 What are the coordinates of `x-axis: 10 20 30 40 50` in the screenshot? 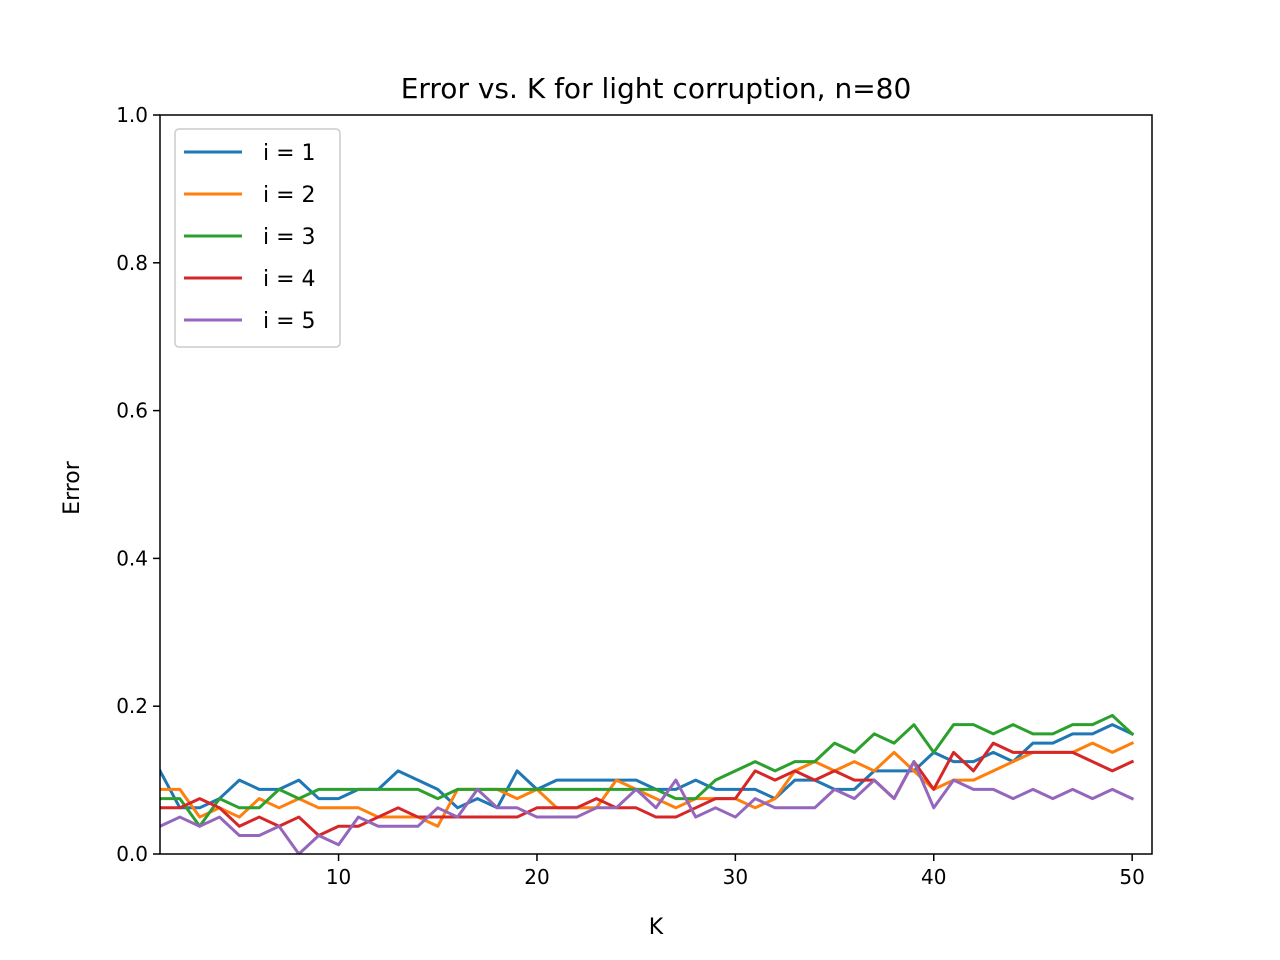 It's located at (735, 871).